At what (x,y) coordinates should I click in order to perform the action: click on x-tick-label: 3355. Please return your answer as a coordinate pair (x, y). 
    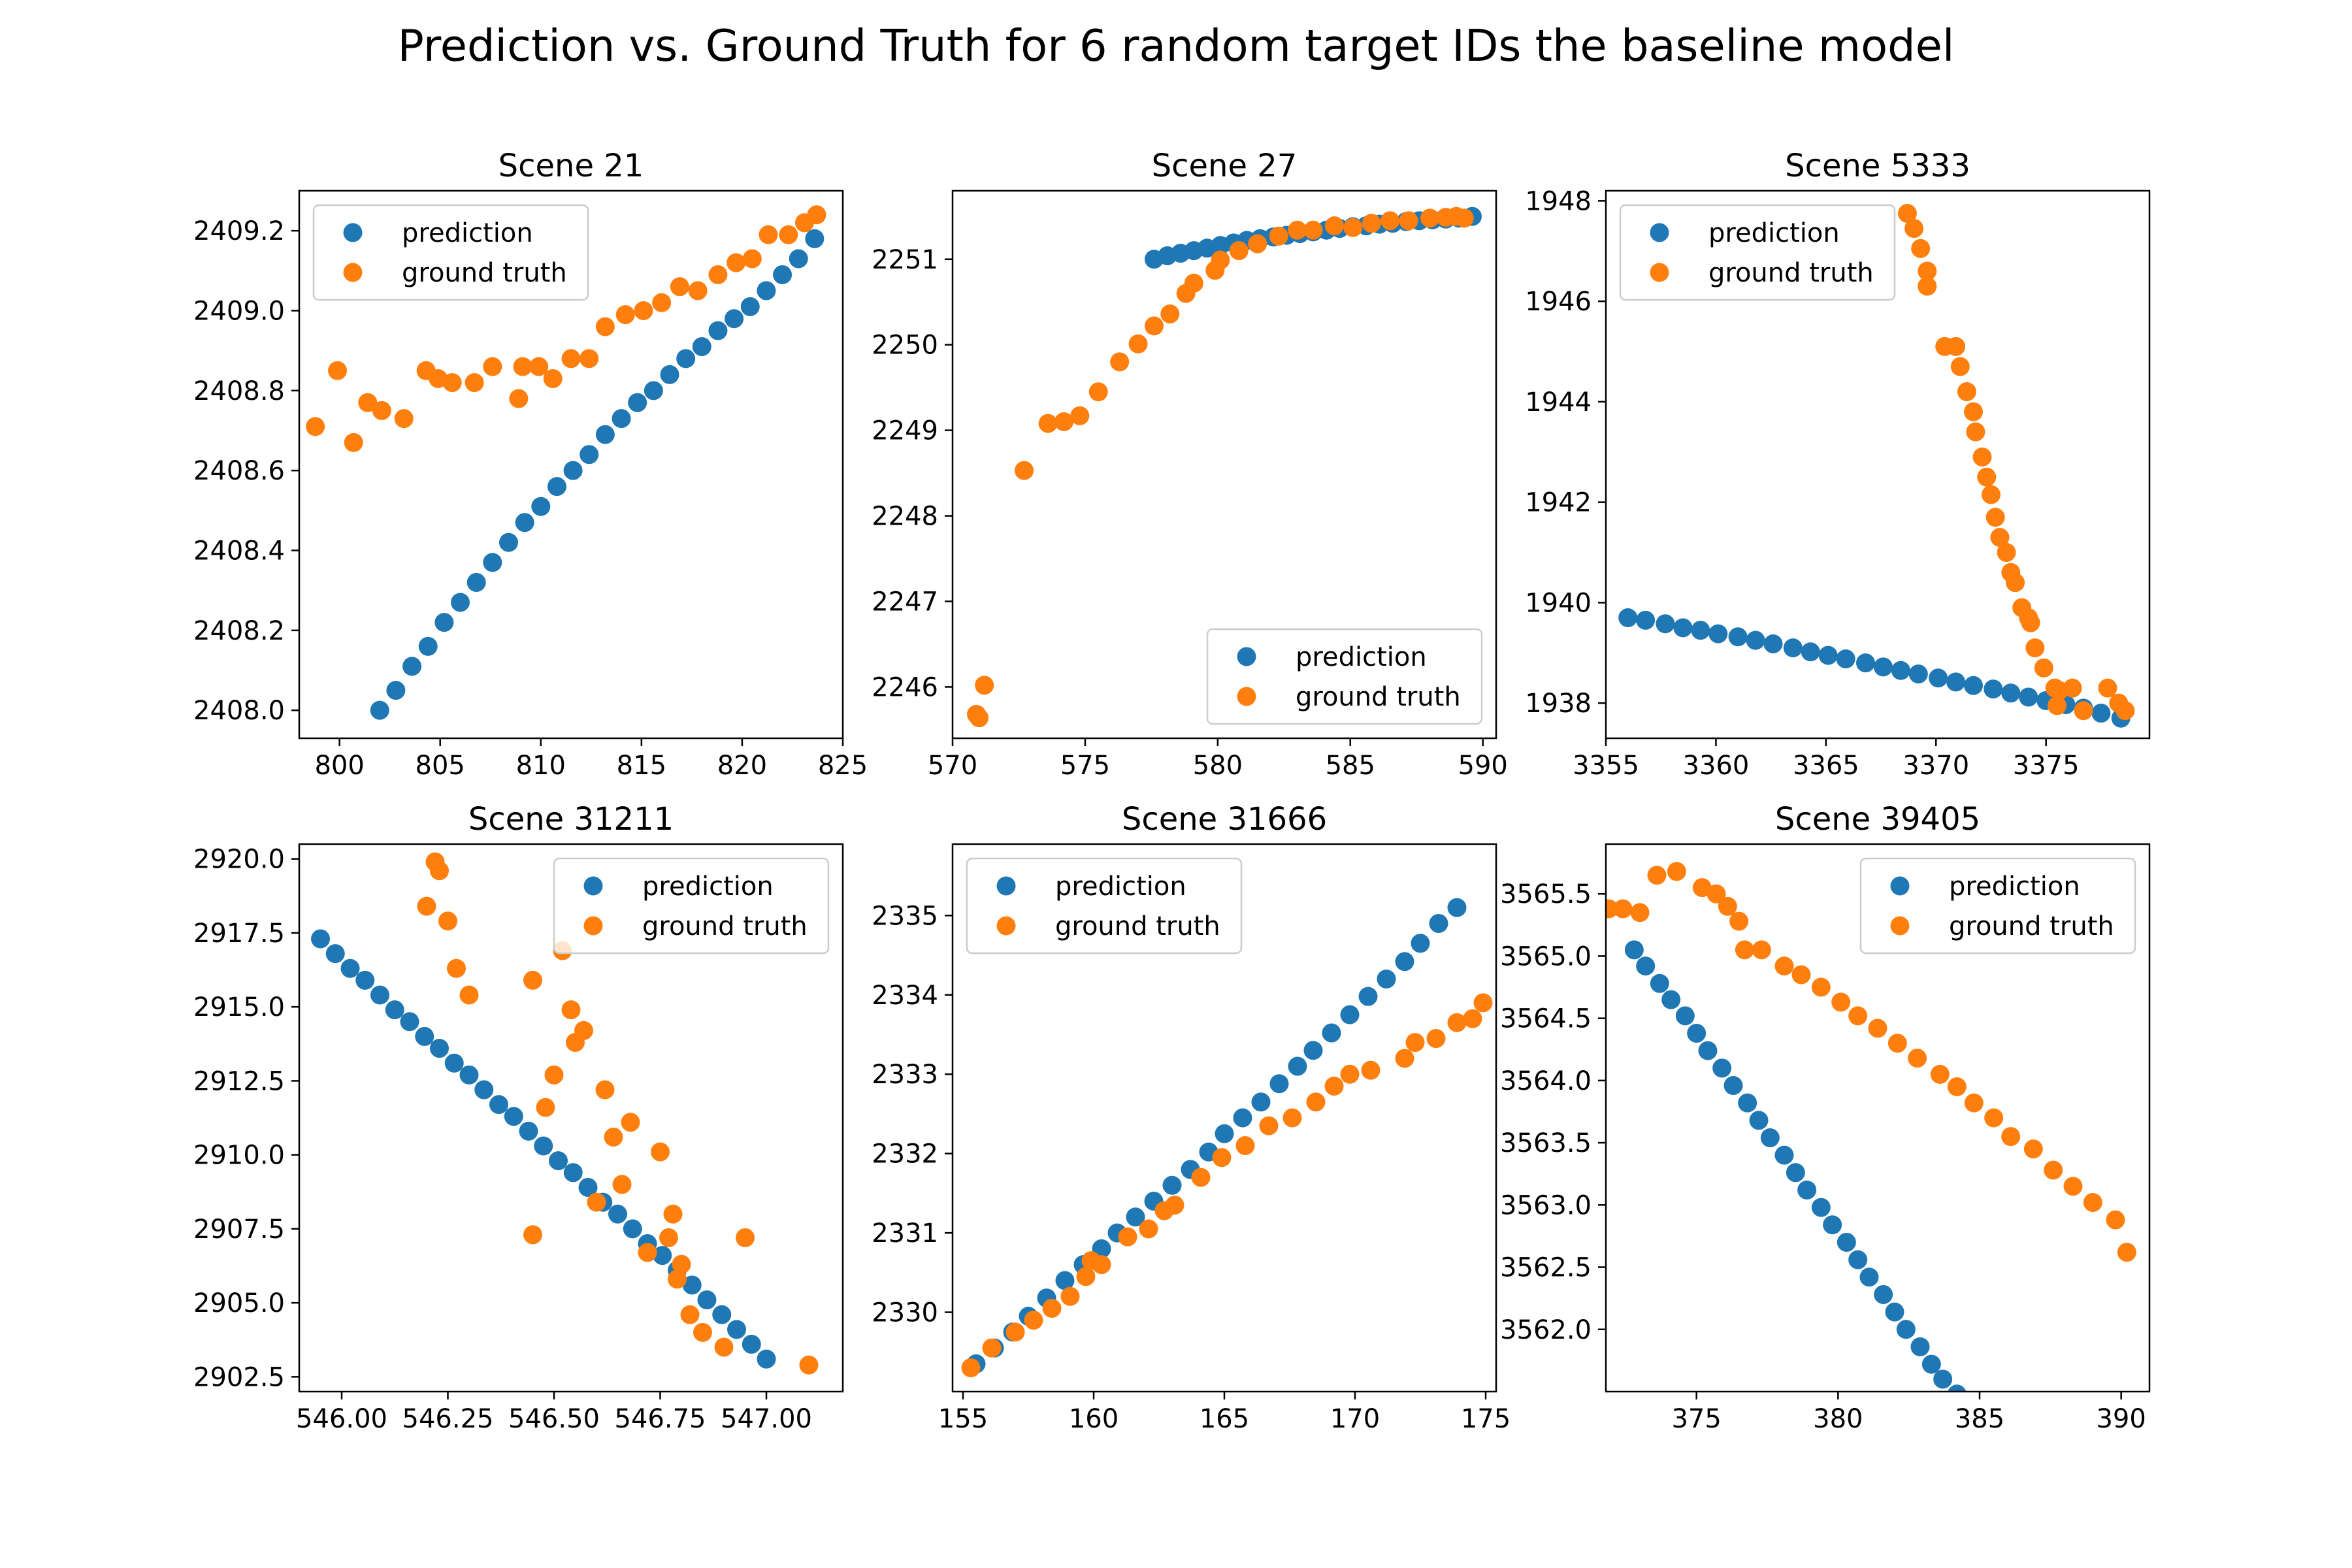
    Looking at the image, I should click on (1606, 766).